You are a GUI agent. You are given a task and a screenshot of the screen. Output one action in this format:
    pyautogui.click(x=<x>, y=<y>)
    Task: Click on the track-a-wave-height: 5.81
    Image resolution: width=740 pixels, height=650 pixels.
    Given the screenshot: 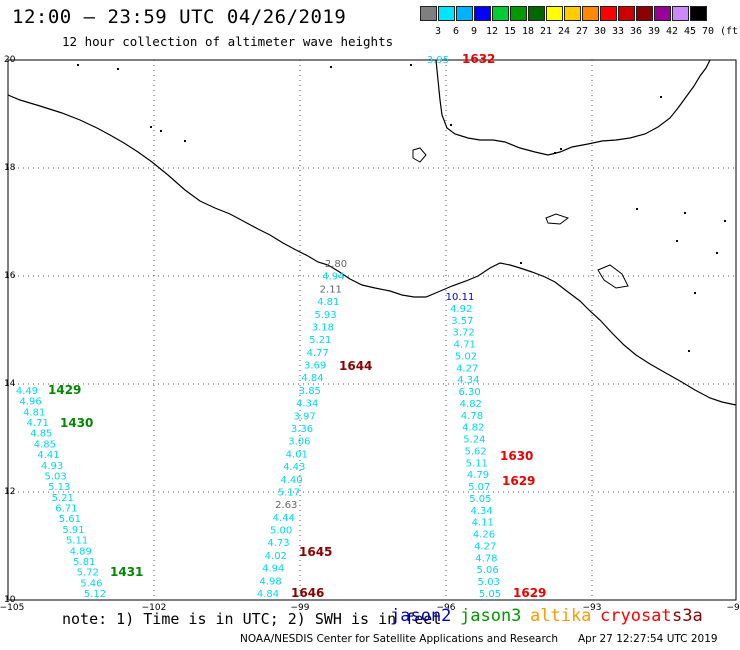 What is the action you would take?
    pyautogui.click(x=84, y=562)
    